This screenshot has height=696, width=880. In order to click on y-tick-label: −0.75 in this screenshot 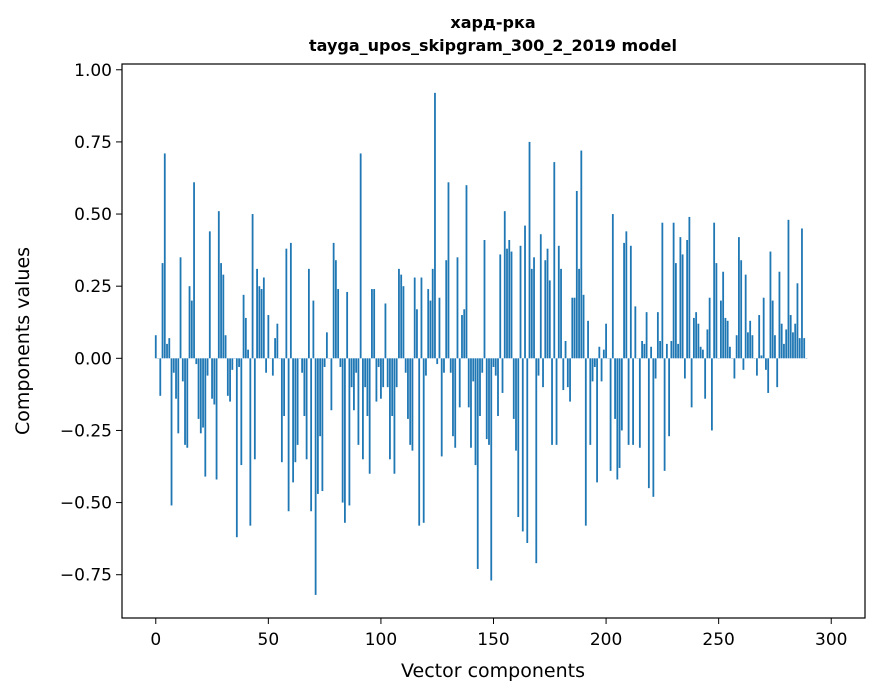, I will do `click(86, 576)`.